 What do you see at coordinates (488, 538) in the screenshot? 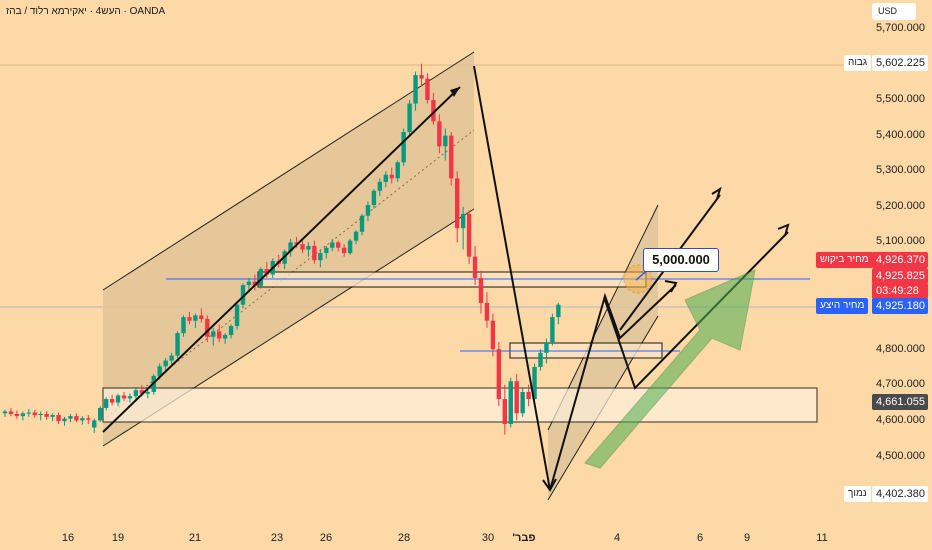
I see `time-tick-label: 30` at bounding box center [488, 538].